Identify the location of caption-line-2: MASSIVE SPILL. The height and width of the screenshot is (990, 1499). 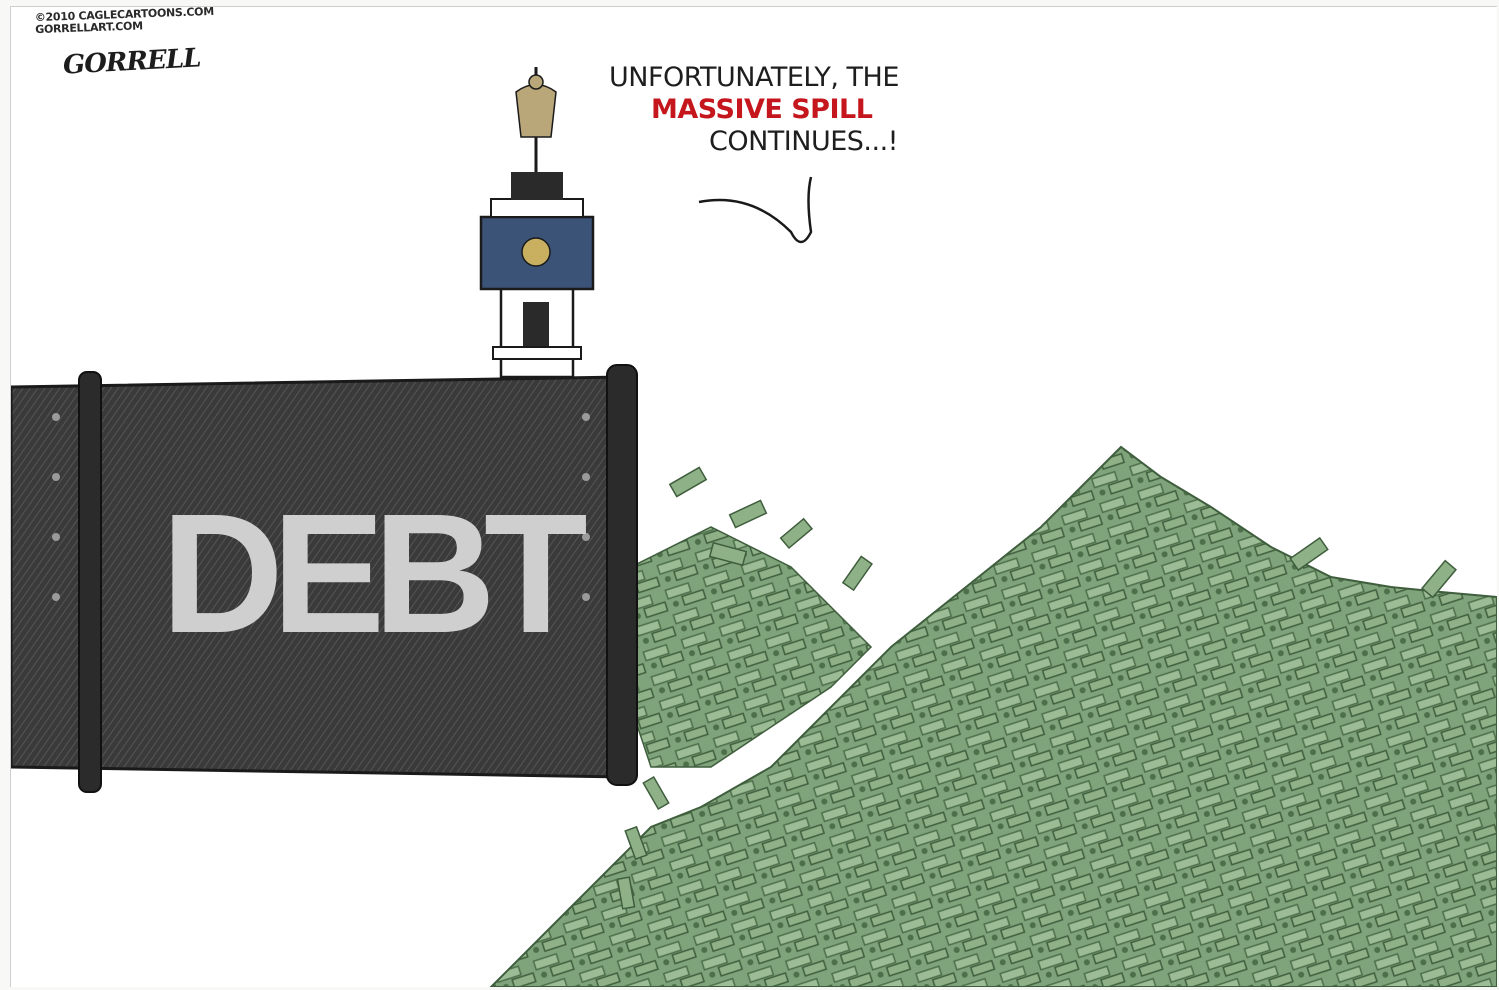
(762, 109).